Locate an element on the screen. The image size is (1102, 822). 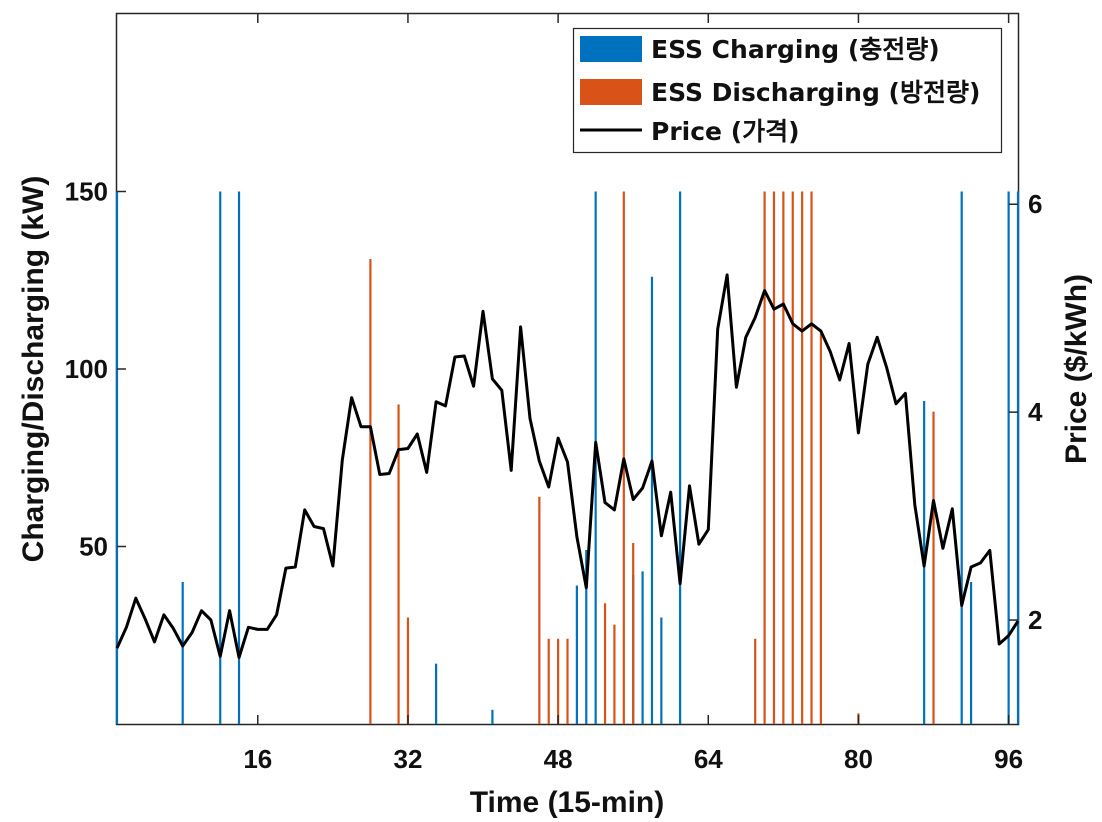
legend-box is located at coordinates (787, 90).